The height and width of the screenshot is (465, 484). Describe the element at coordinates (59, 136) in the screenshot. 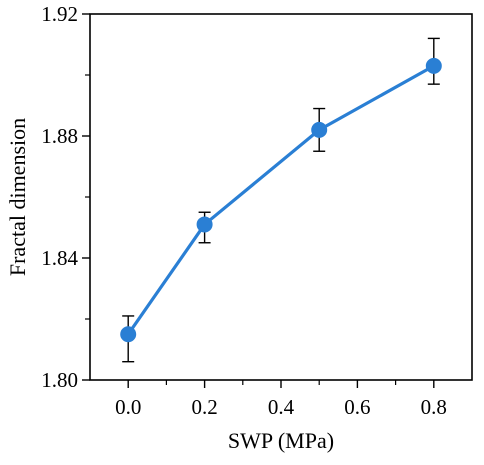

I see `y-tick-label: 1.88` at that location.